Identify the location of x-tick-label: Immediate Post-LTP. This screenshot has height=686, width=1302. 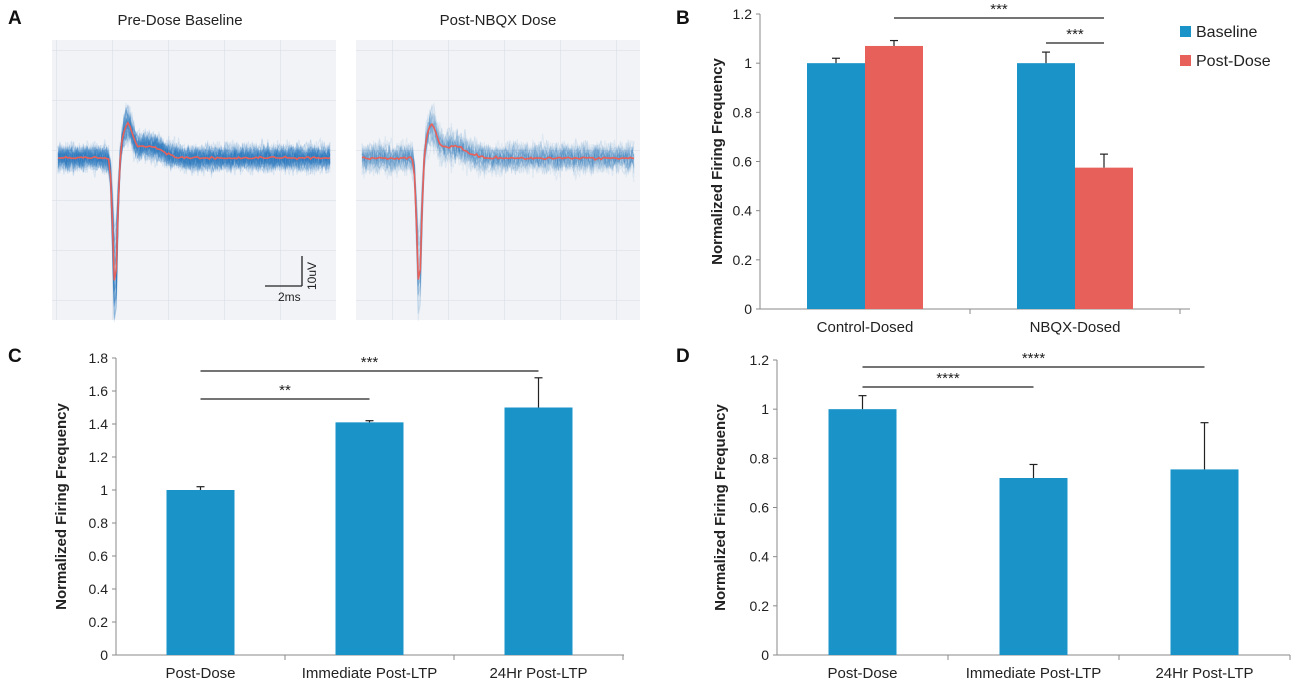
(1034, 673).